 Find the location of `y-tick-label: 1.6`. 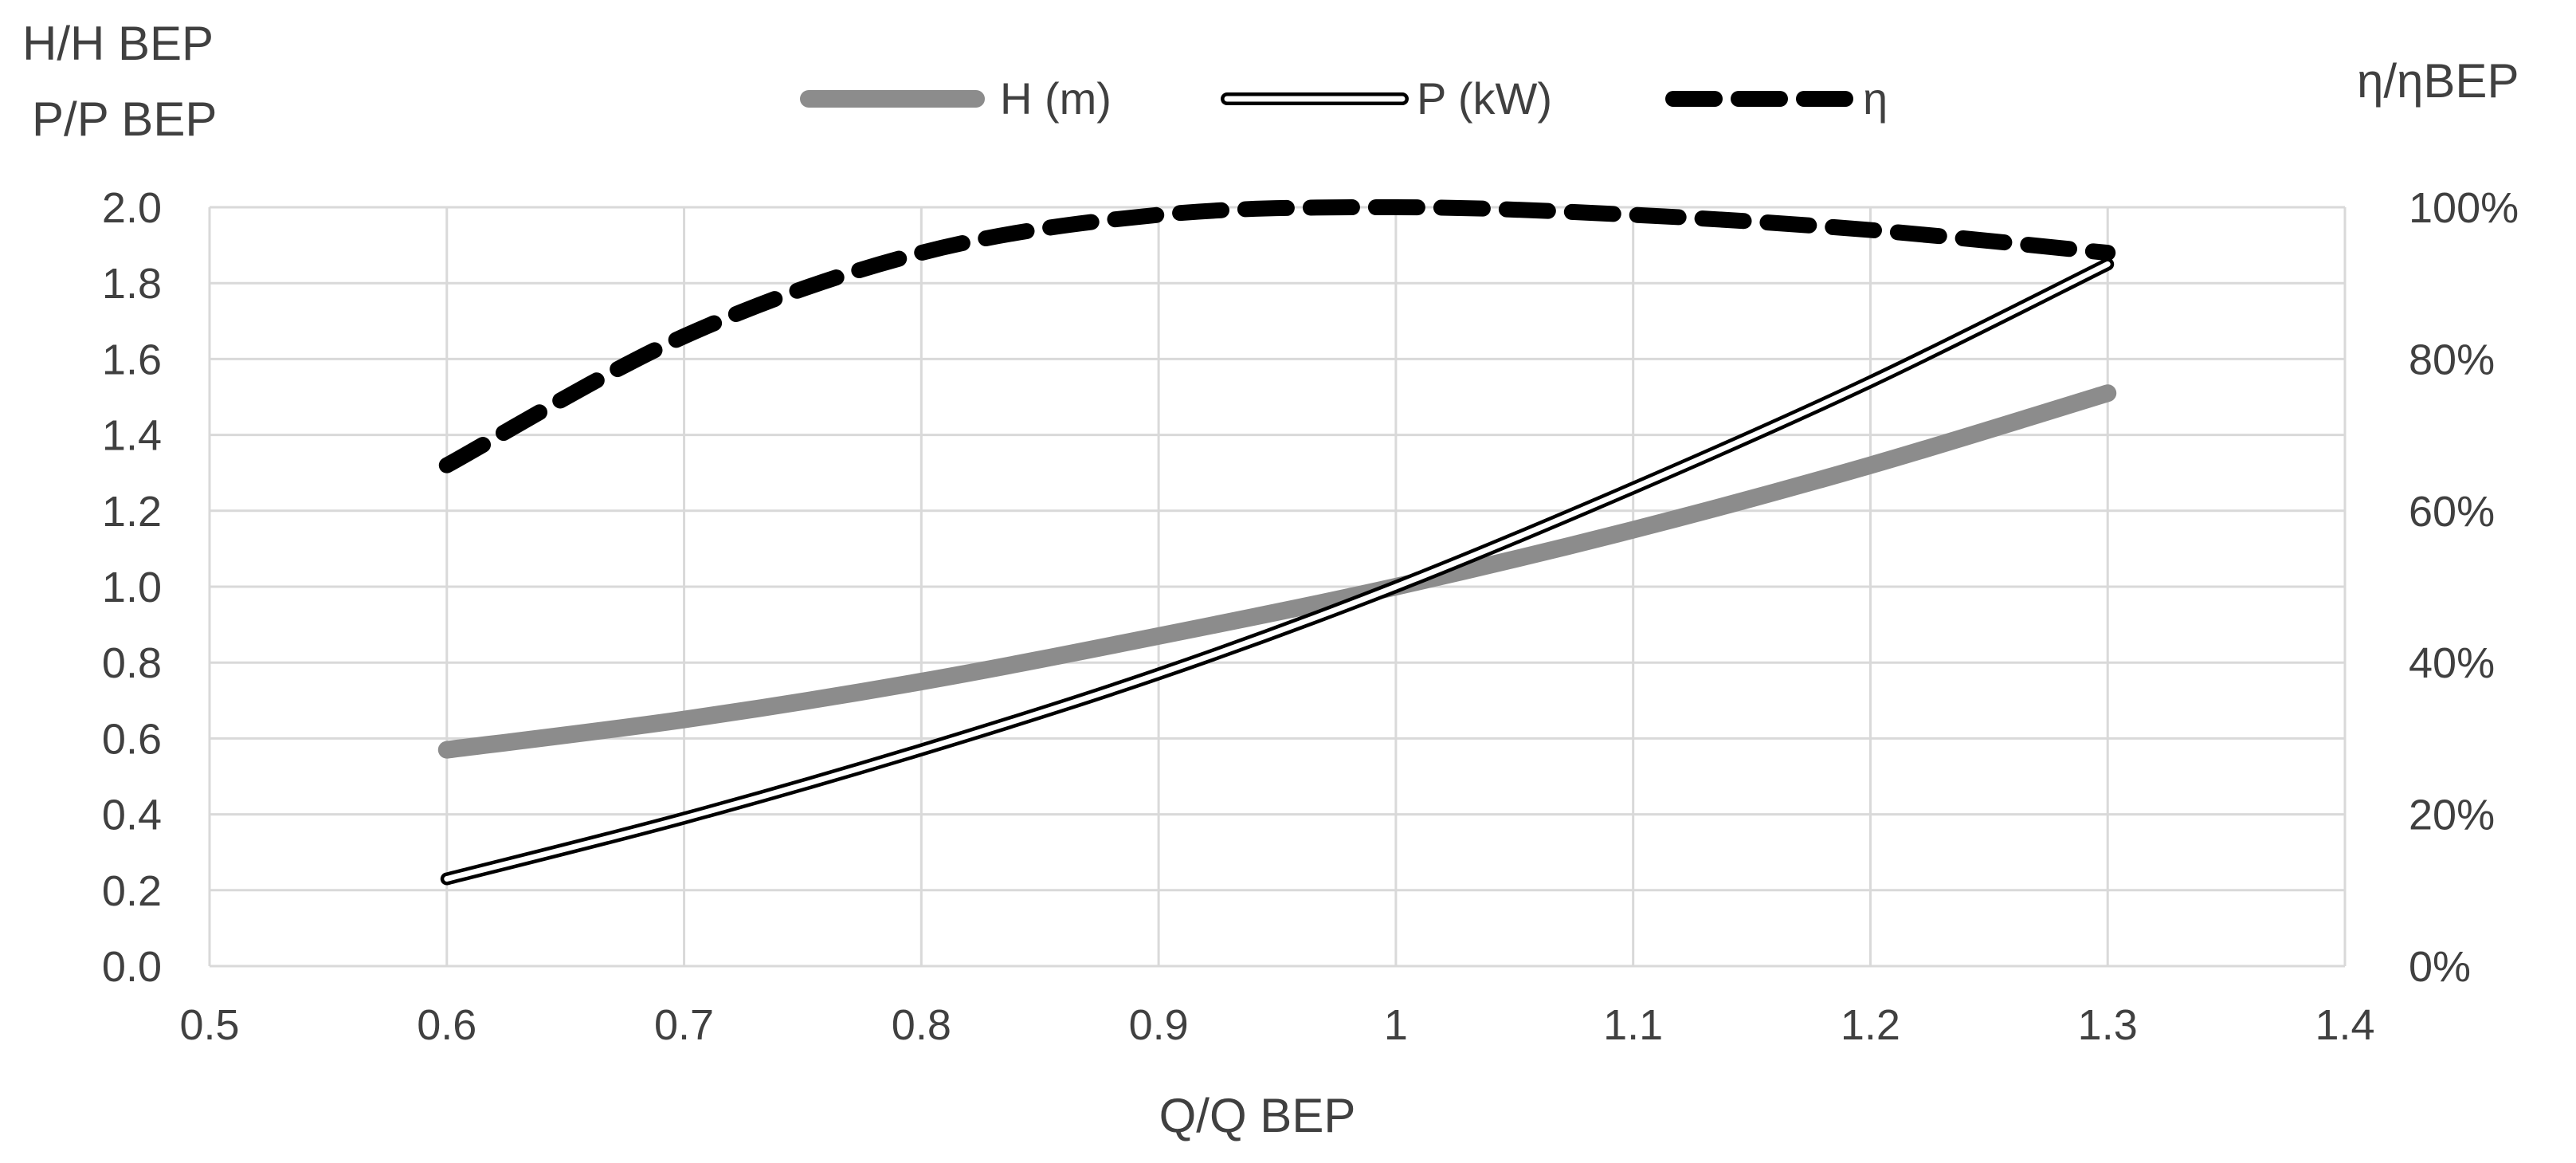

y-tick-label: 1.6 is located at coordinates (132, 360).